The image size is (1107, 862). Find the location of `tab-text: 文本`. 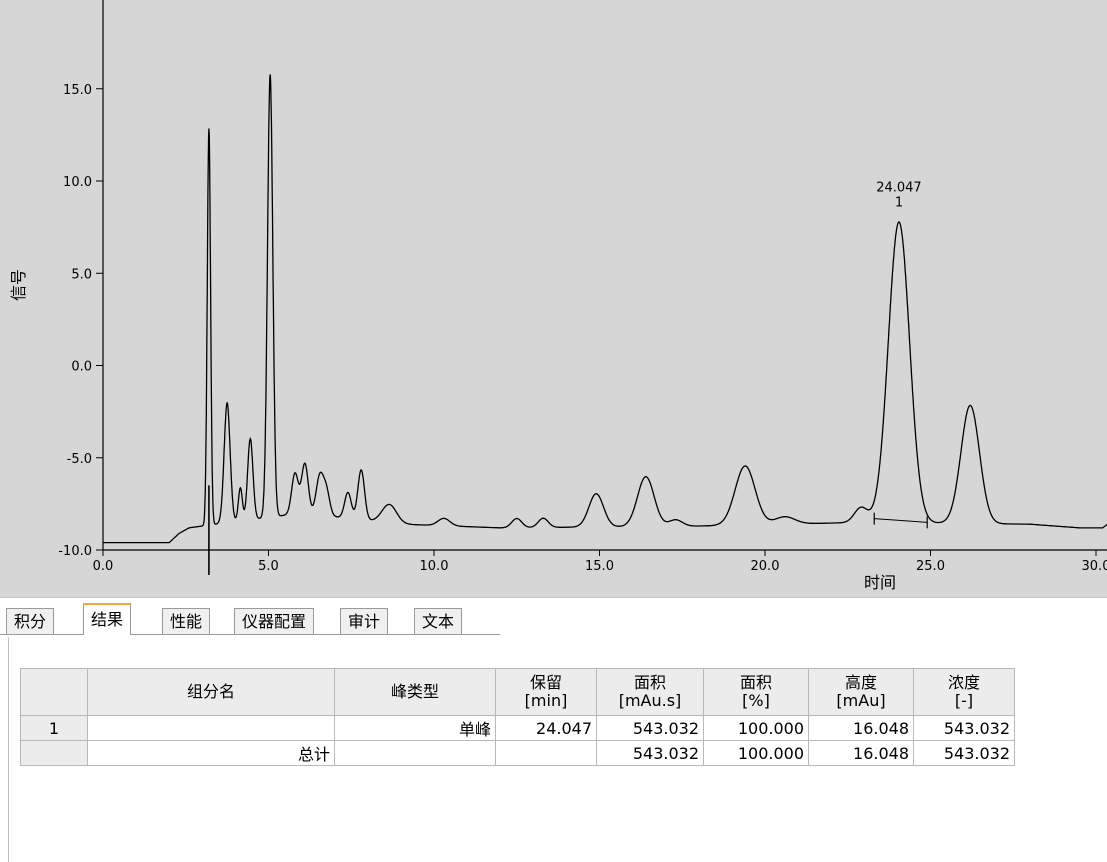

tab-text: 文本 is located at coordinates (438, 621).